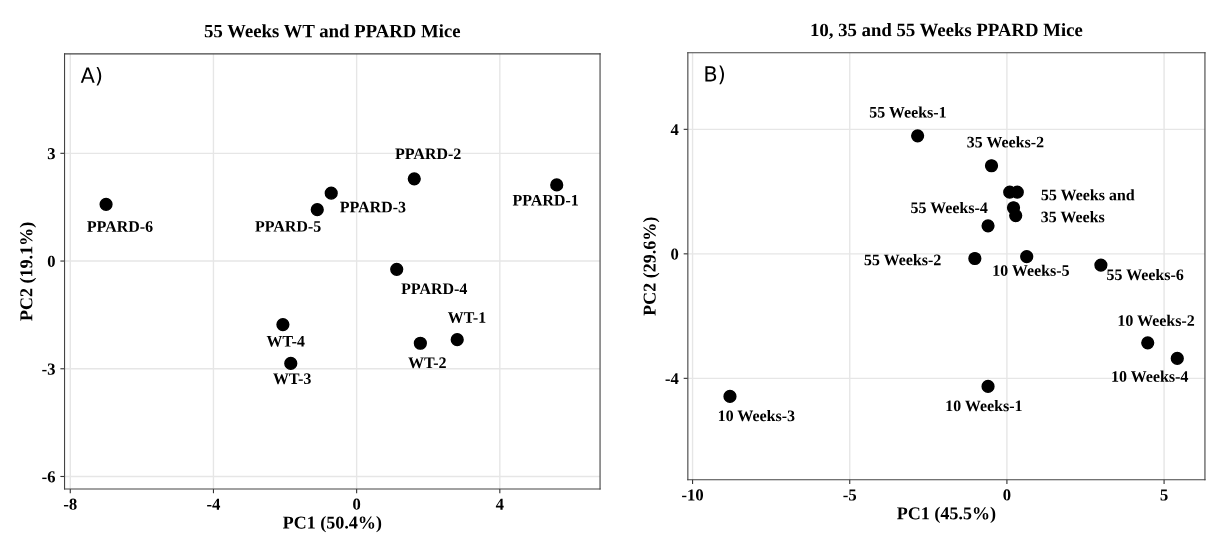 Image resolution: width=1211 pixels, height=544 pixels. I want to click on annotation: 10 Weeks-1, so click(984, 406).